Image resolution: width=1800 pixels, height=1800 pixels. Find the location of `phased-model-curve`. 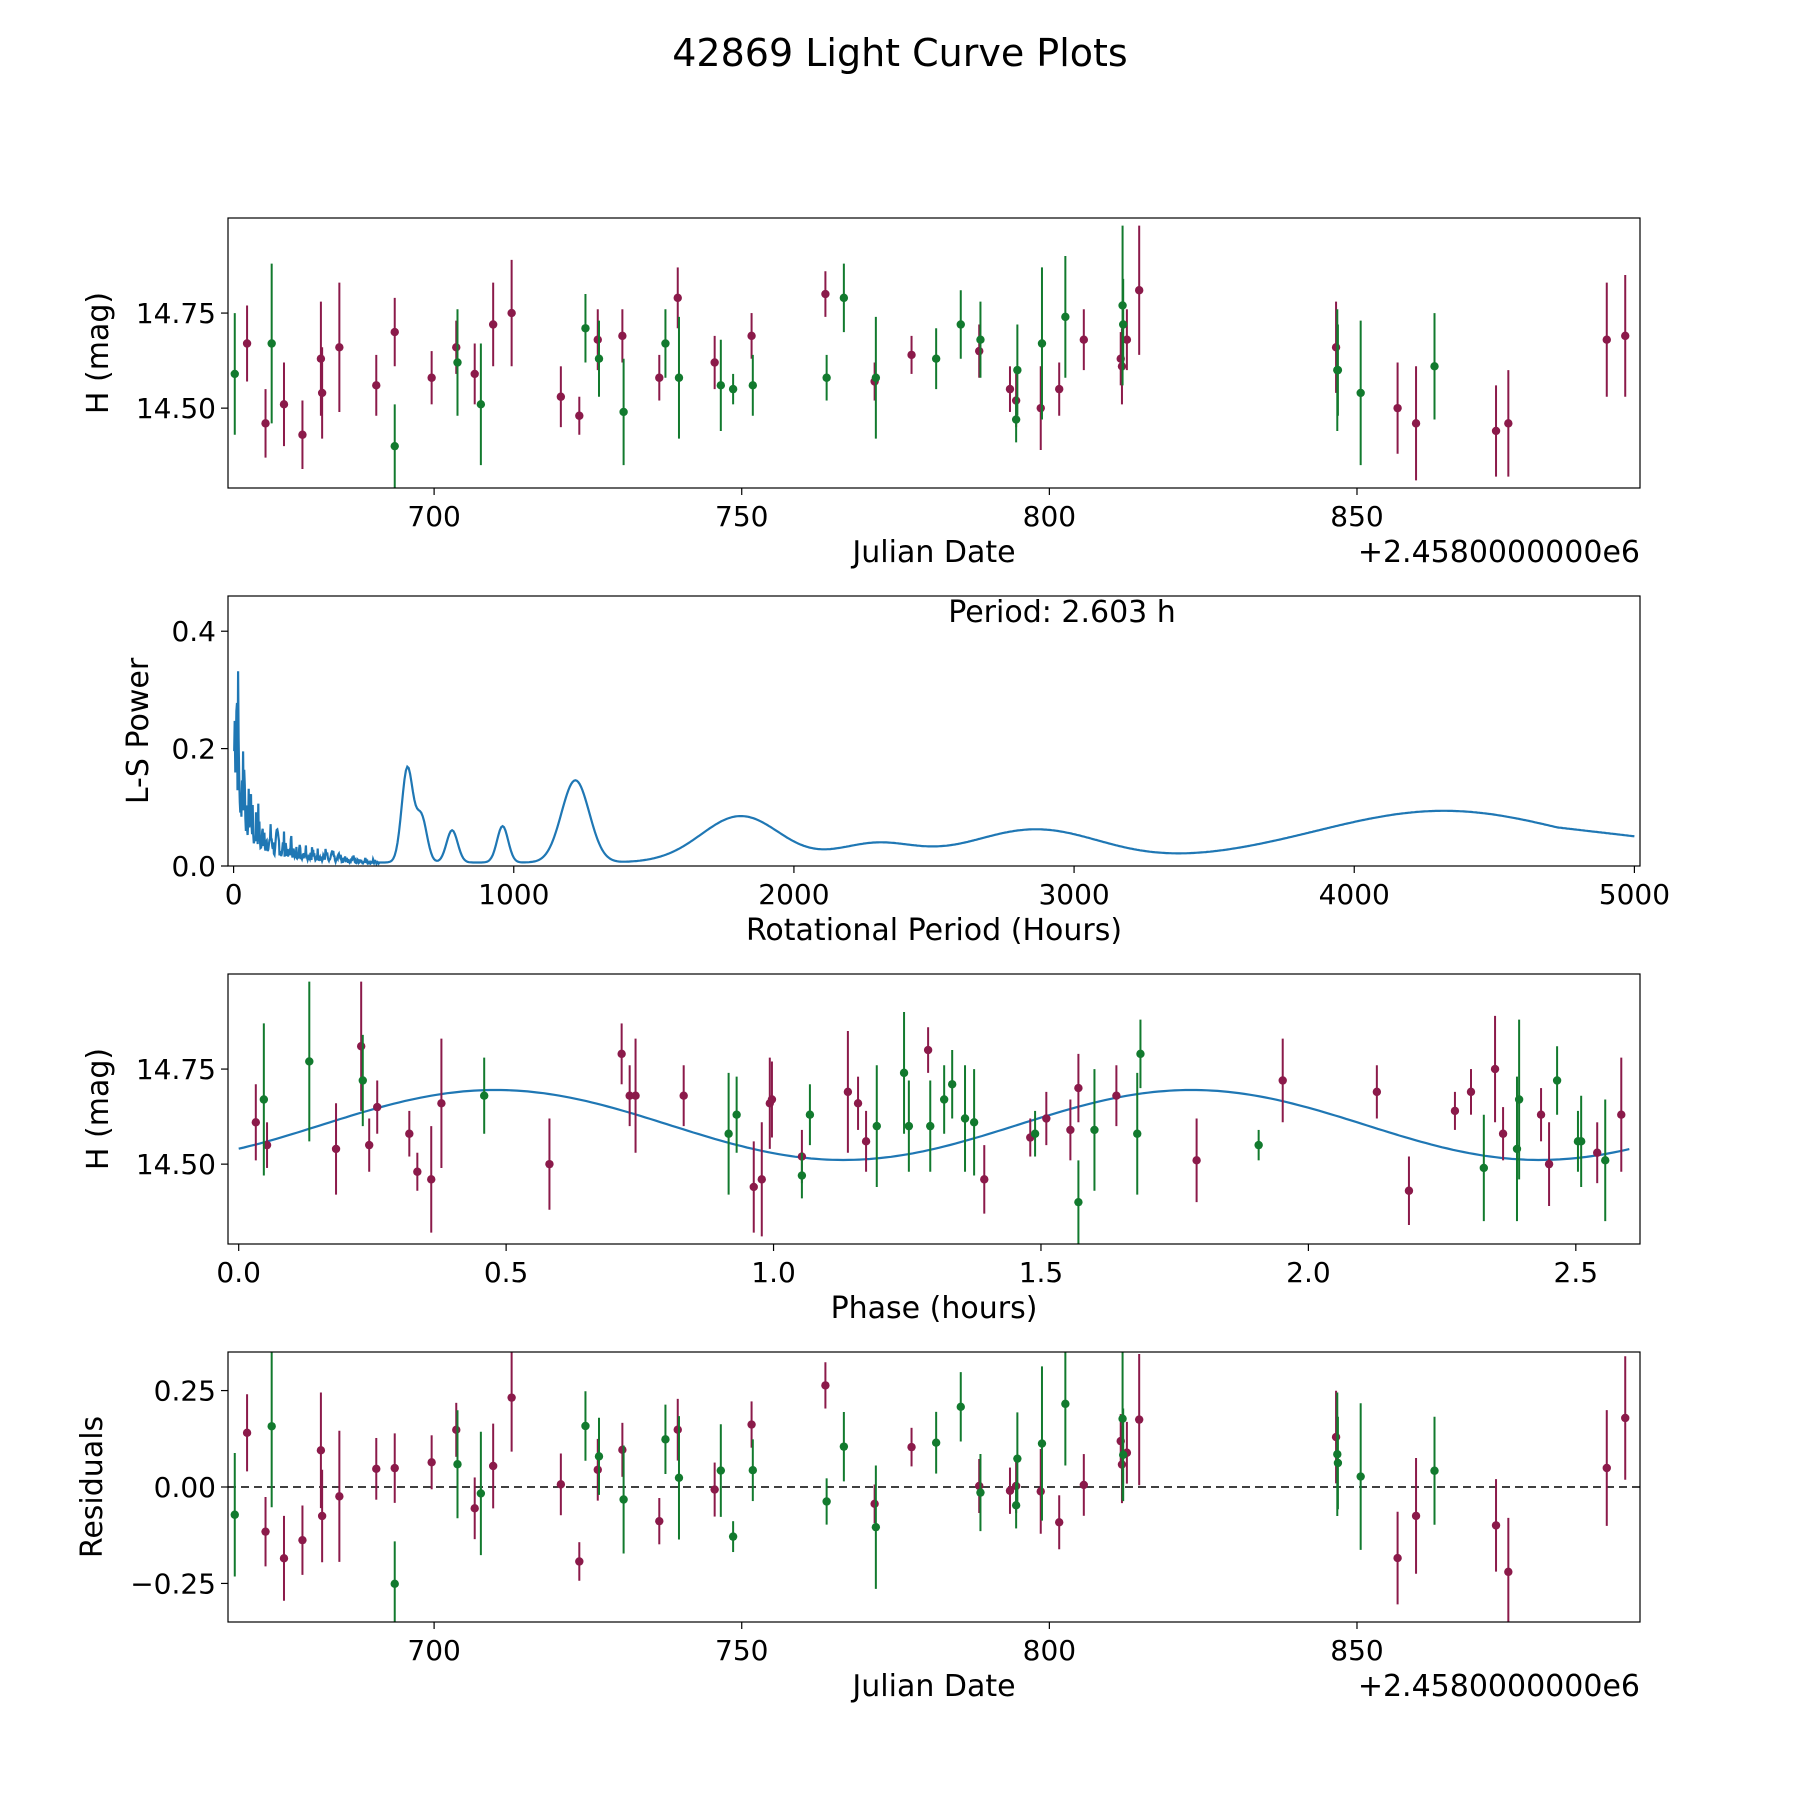

phased-model-curve is located at coordinates (934, 1125).